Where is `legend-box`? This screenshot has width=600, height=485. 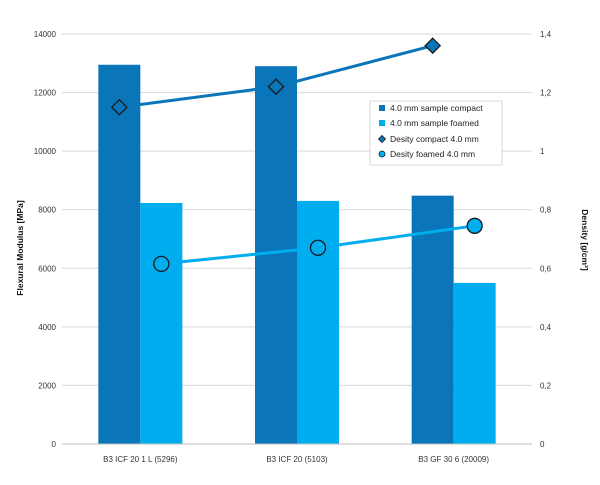 legend-box is located at coordinates (436, 133).